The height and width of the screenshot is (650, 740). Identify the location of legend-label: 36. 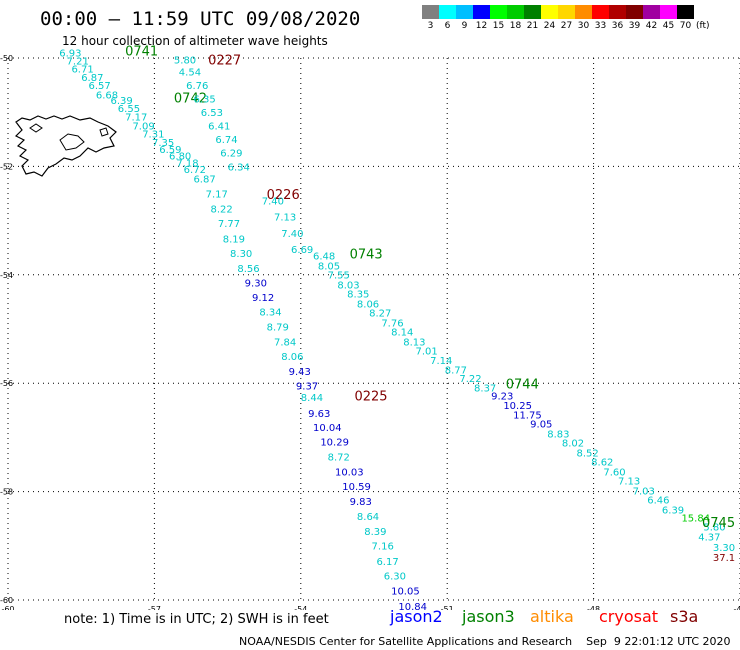
(617, 26).